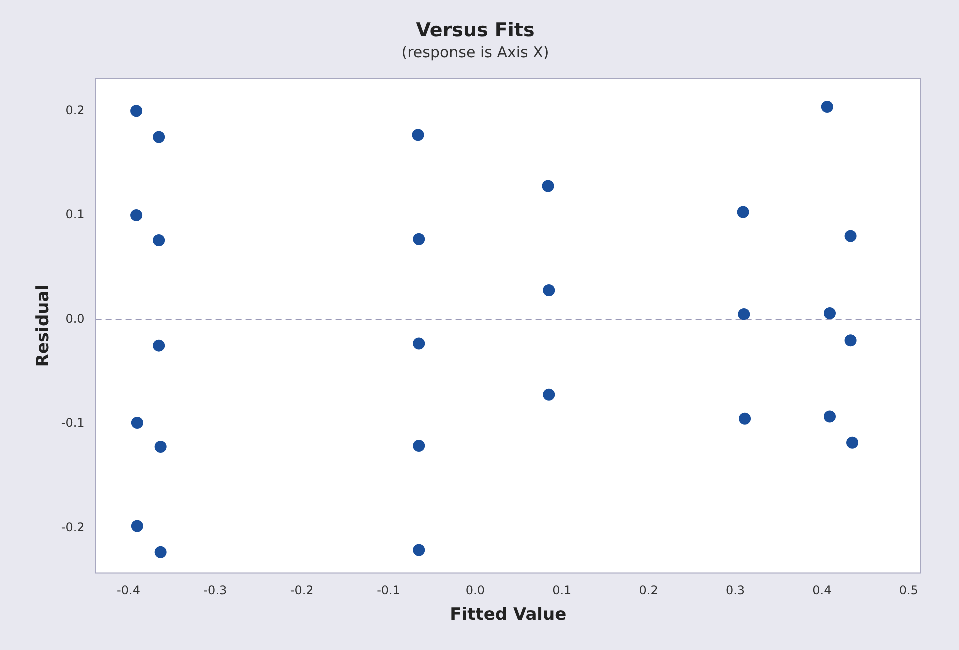 The image size is (959, 650). Describe the element at coordinates (475, 30) in the screenshot. I see `chart-title: Versus Fits` at that location.